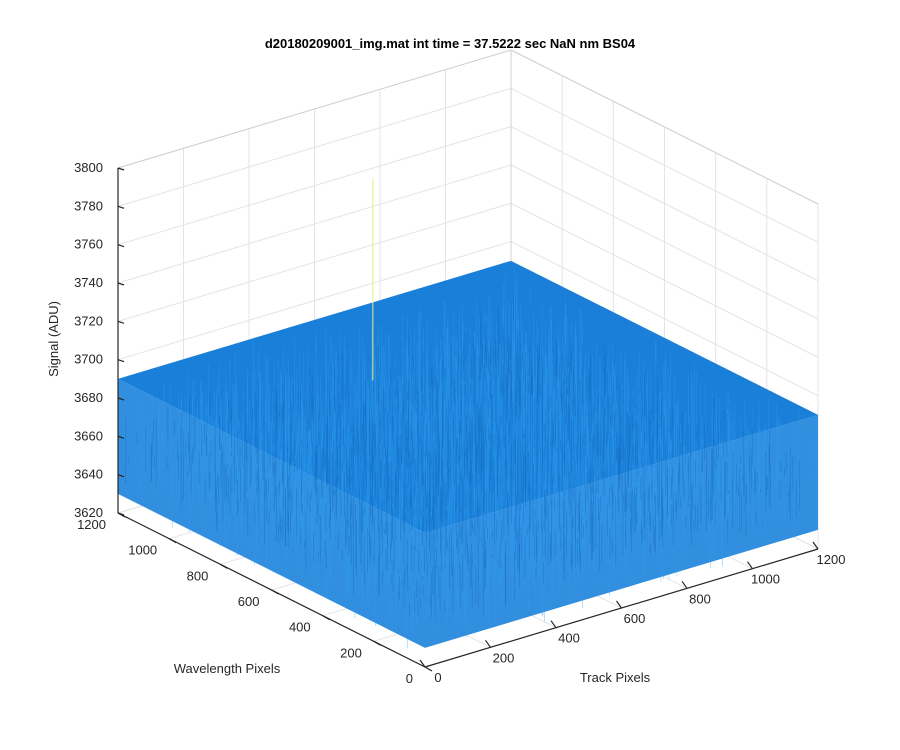 This screenshot has width=900, height=750. I want to click on z-tick-label: 3700, so click(88, 359).